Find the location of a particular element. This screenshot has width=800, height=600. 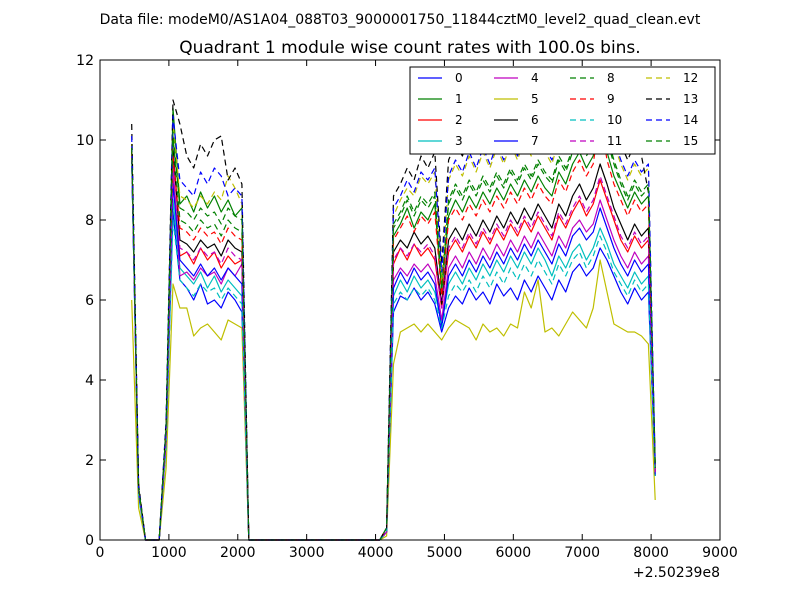

legend-label-7: 7 is located at coordinates (535, 141).